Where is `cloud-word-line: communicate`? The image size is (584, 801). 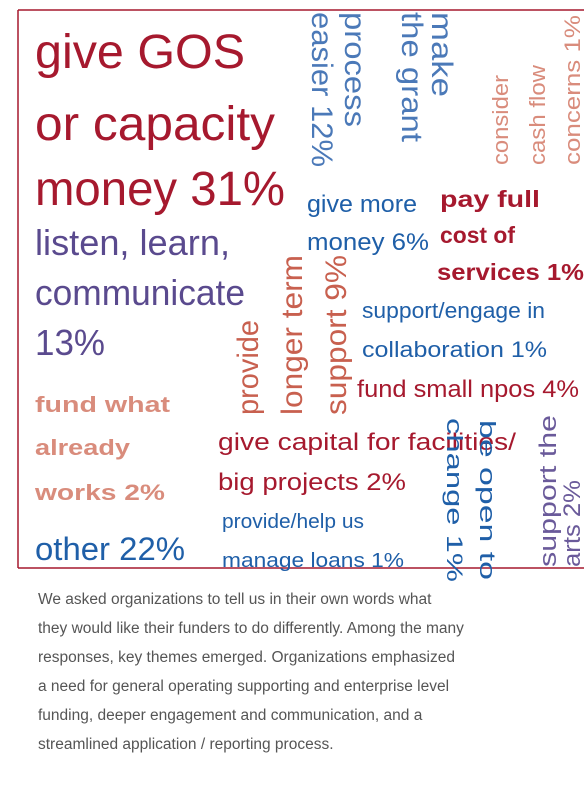
cloud-word-line: communicate is located at coordinates (140, 292).